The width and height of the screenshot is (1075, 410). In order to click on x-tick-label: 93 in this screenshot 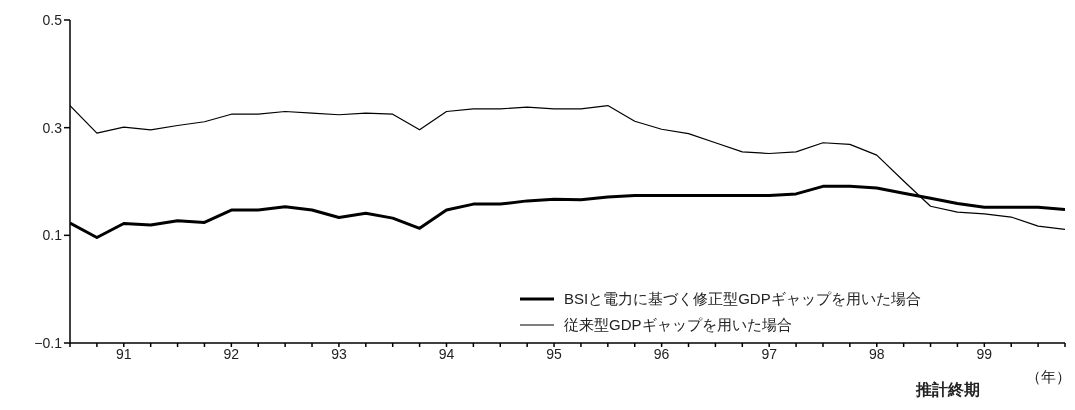, I will do `click(339, 353)`.